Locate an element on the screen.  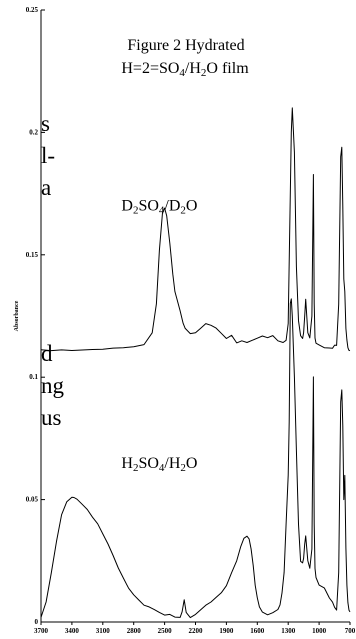
d2so4-label: D2SO4/D2O is located at coordinates (159, 207).